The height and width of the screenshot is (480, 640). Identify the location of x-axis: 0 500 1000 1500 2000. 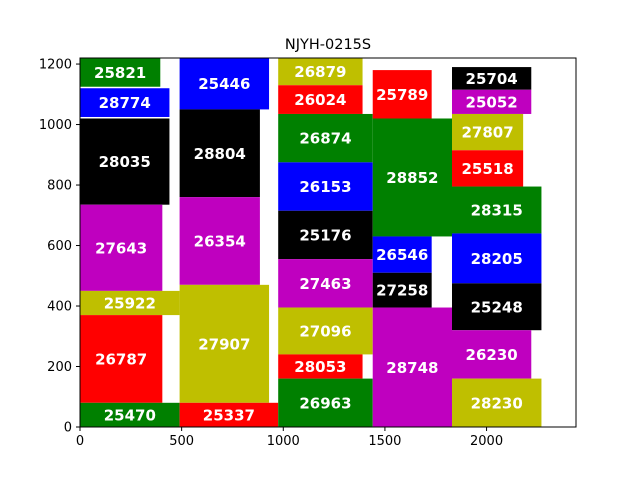
(289, 438).